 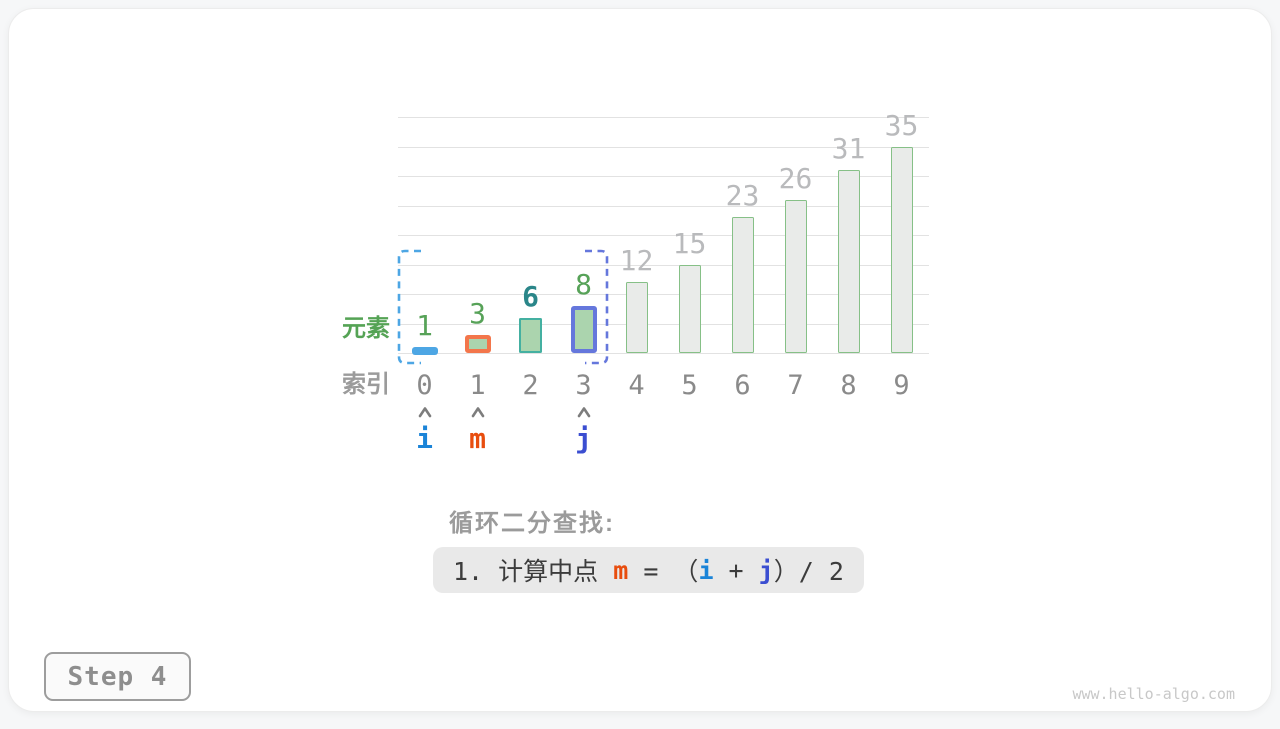 I want to click on bar-value-label: 1, so click(x=424, y=326).